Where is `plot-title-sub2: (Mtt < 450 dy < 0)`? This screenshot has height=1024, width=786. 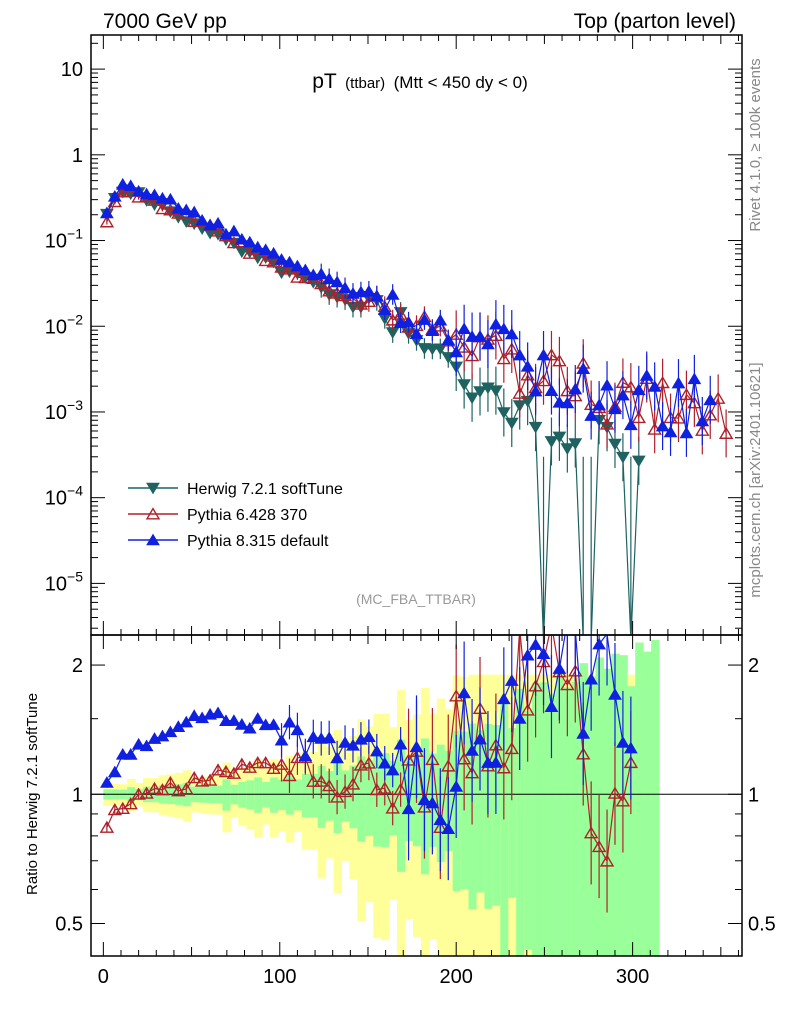
plot-title-sub2: (Mtt < 450 dy < 0) is located at coordinates (461, 82).